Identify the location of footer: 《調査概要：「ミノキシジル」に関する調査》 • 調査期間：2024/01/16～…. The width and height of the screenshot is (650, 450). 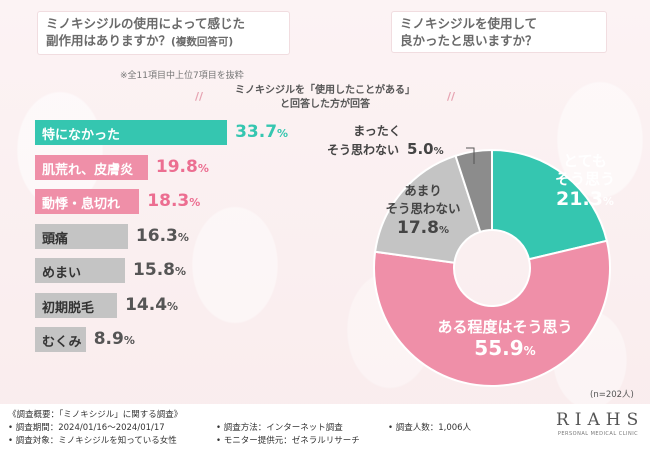
(325, 427).